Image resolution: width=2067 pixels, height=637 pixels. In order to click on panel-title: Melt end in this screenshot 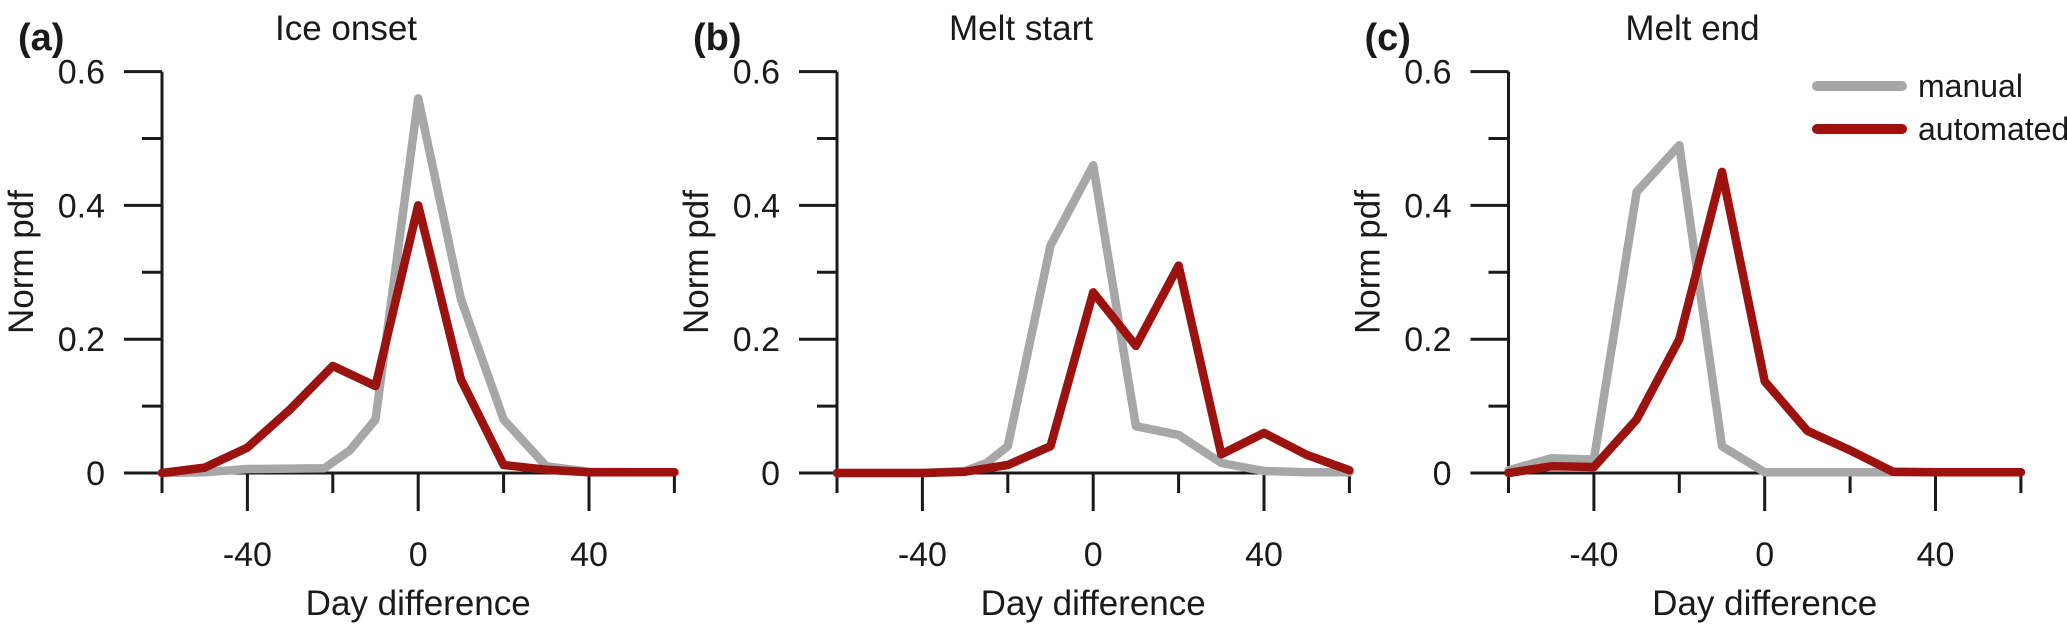, I will do `click(1692, 28)`.